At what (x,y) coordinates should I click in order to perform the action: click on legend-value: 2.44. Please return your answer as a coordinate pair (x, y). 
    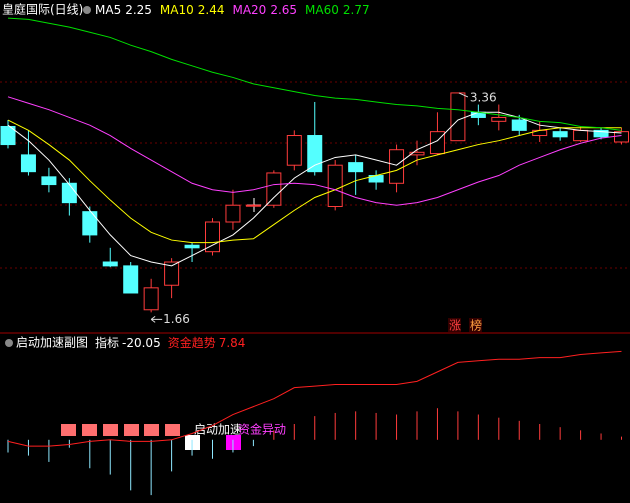
    Looking at the image, I should click on (211, 10).